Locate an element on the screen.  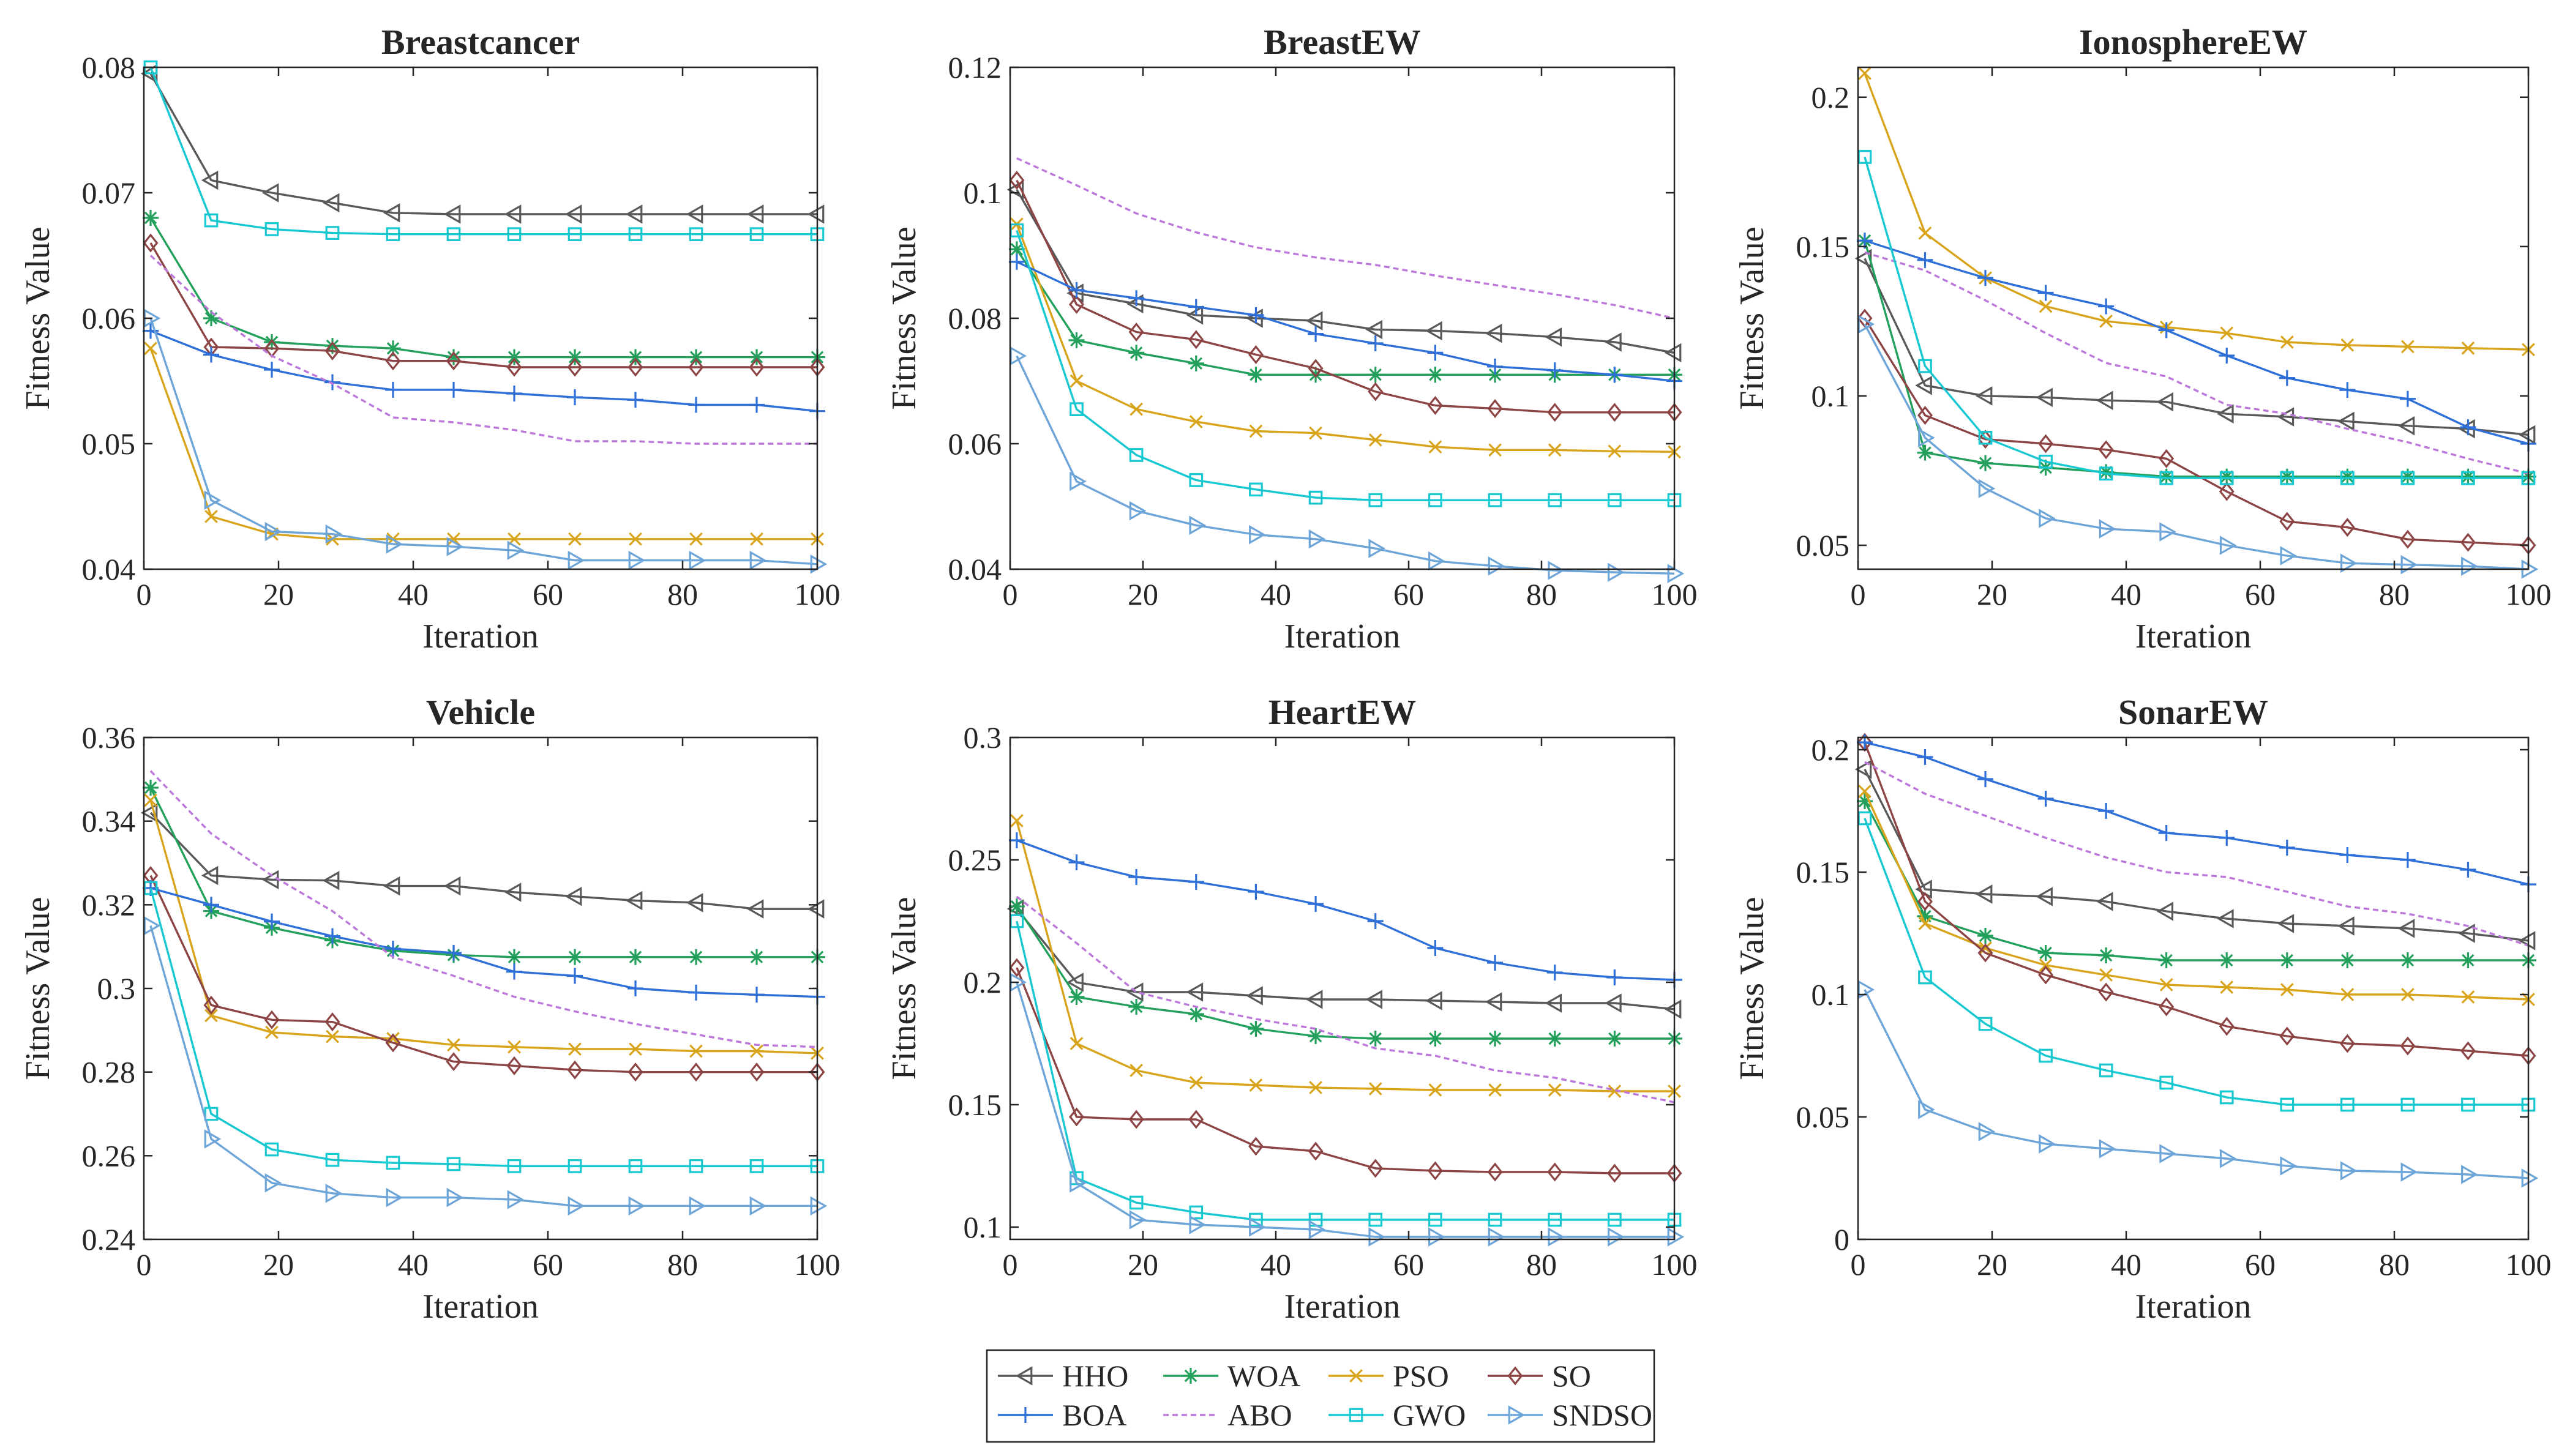
x-tick-label: 40 is located at coordinates (2126, 594).